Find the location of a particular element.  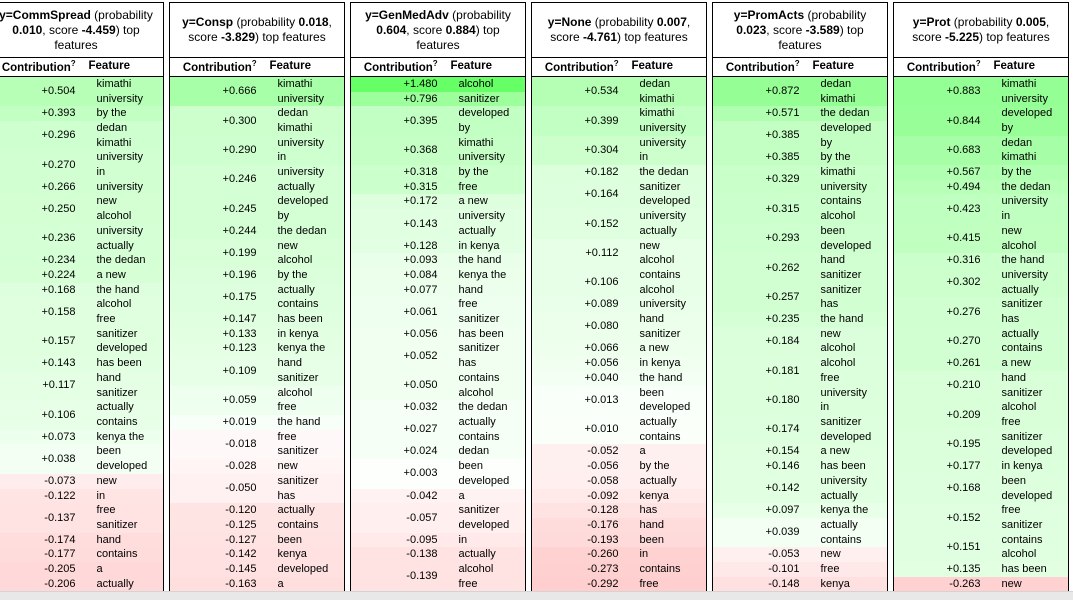

feature-text: developed by is located at coordinates (484, 120).